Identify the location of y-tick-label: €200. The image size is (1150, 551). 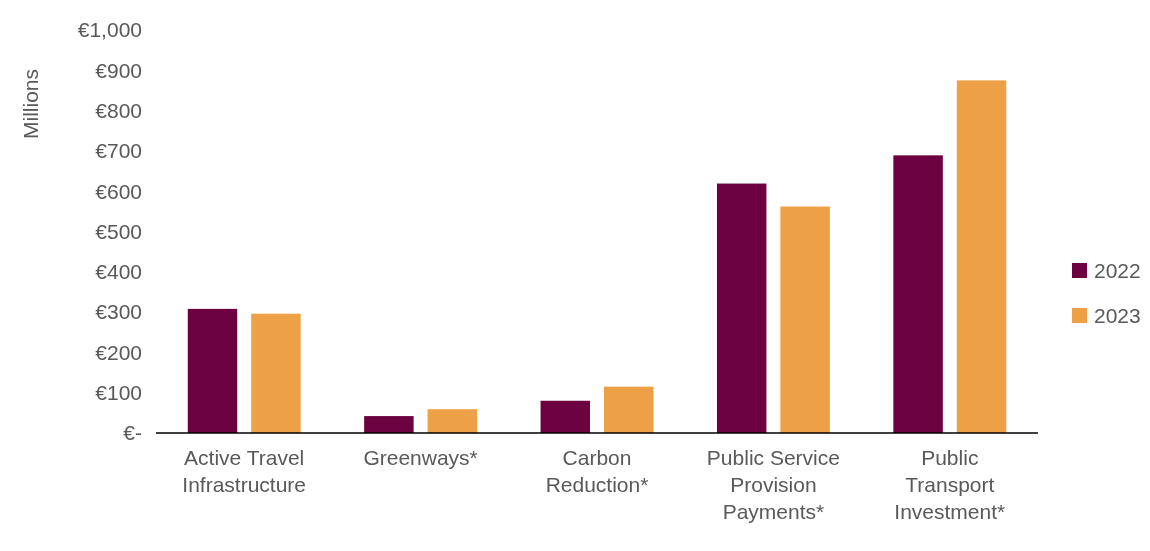
(118, 352).